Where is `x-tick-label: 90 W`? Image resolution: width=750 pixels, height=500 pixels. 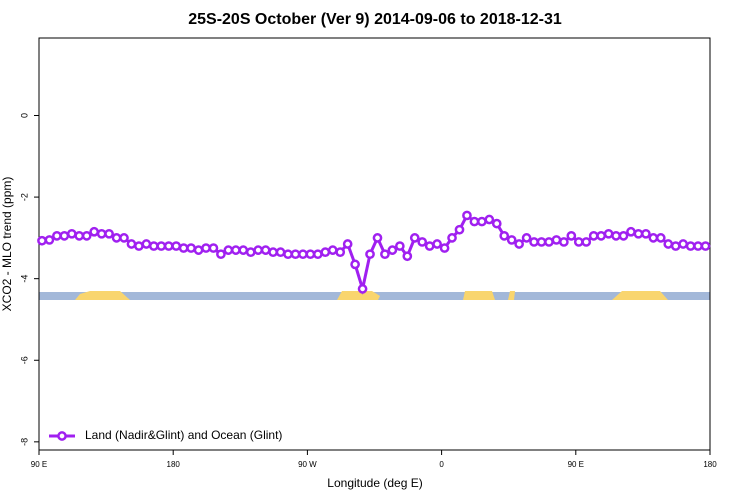
x-tick-label: 90 W is located at coordinates (307, 464).